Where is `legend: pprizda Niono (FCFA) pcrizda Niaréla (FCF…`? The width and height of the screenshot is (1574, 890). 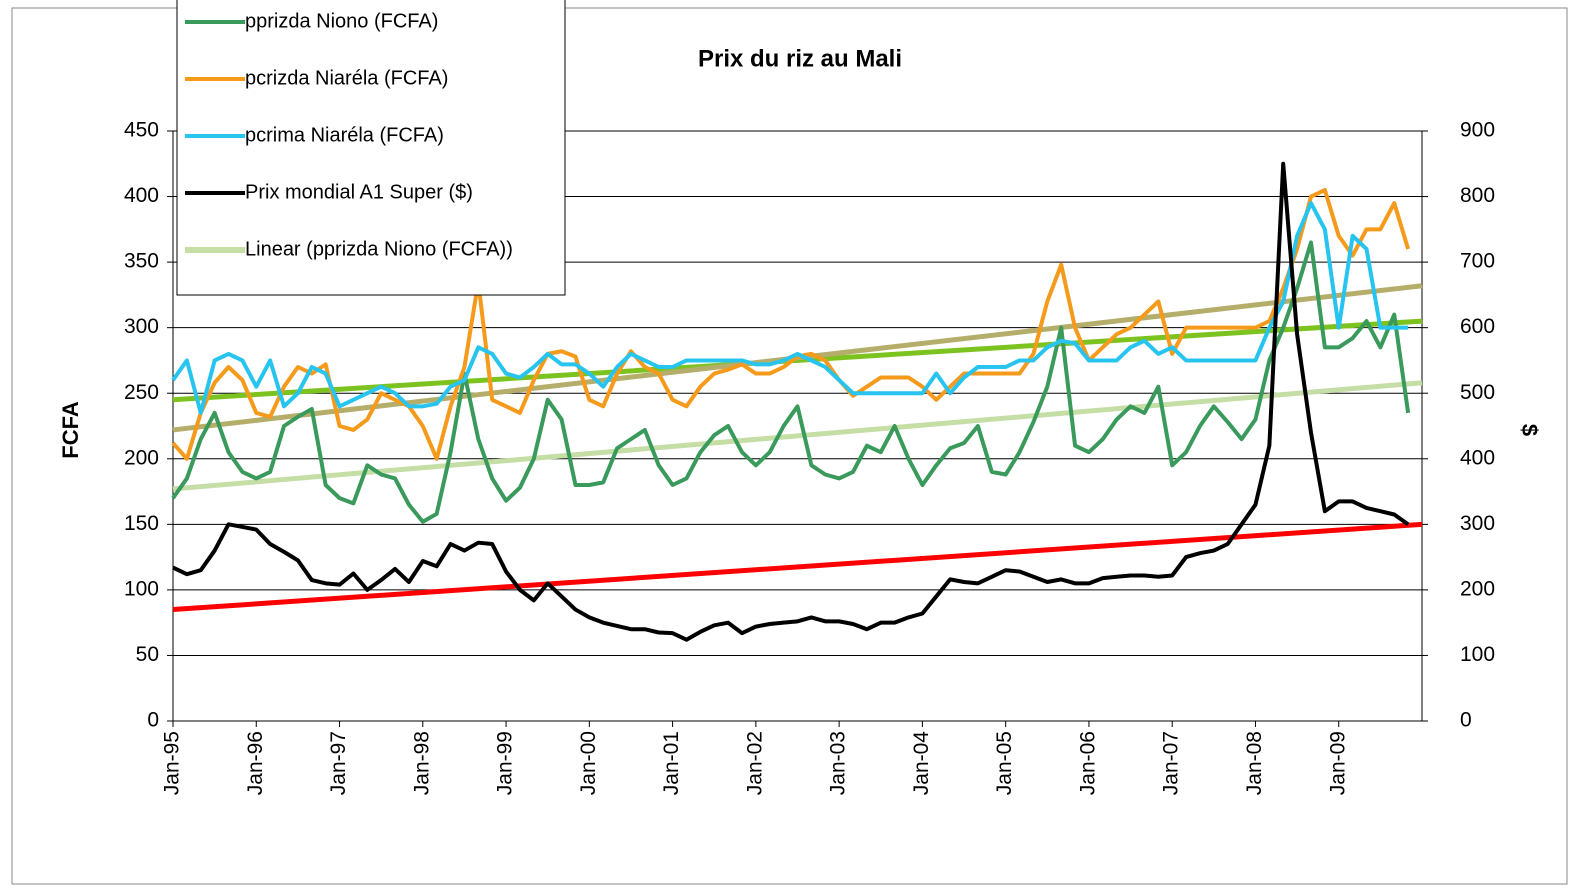 legend: pprizda Niono (FCFA) pcrizda Niaréla (FCF… is located at coordinates (371, 148).